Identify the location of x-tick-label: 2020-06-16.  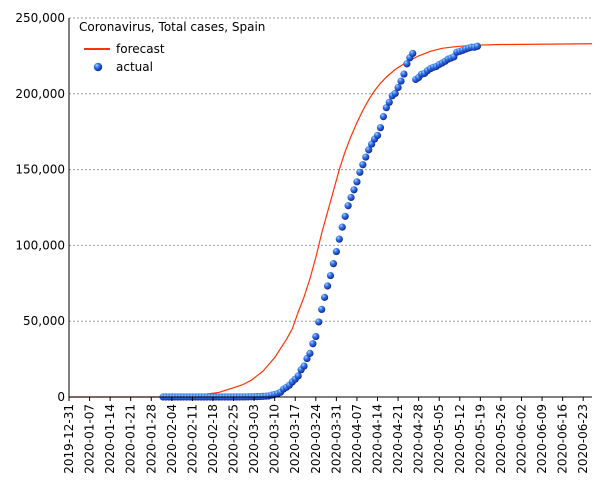
(563, 439).